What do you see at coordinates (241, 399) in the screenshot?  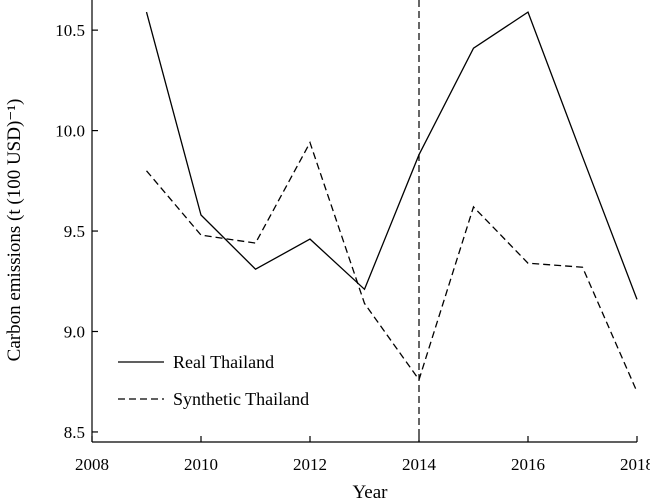 I see `legend-label-1: Synthetic Thailand` at bounding box center [241, 399].